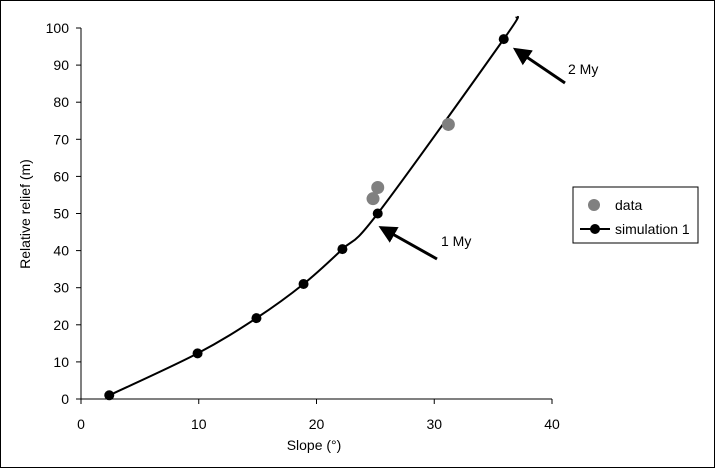 The height and width of the screenshot is (472, 715). Describe the element at coordinates (61, 325) in the screenshot. I see `y-tick-label: 20` at that location.